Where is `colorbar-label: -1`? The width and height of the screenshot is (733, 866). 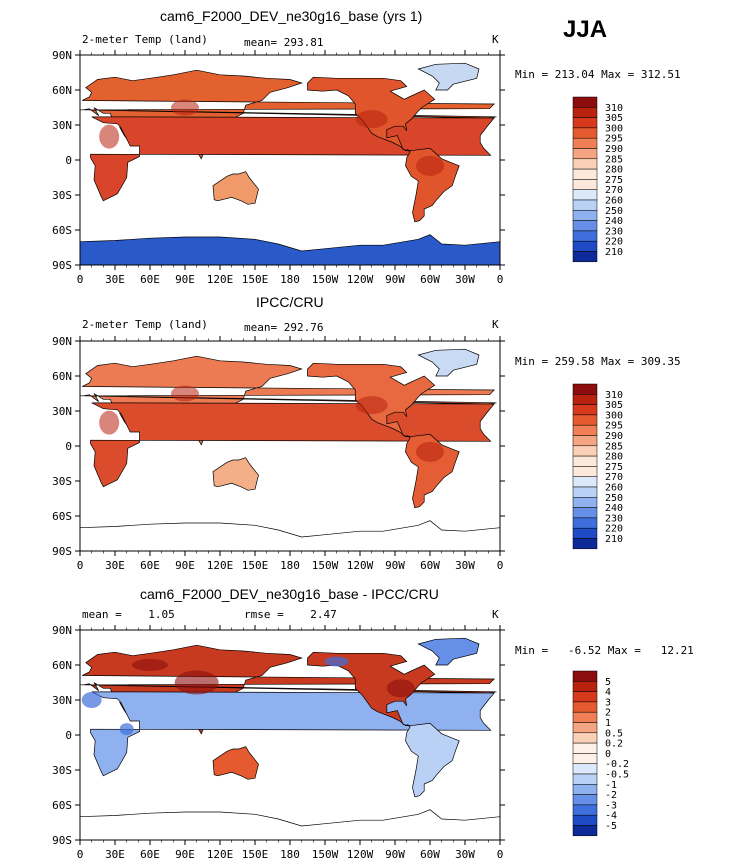
colorbar-label: -1 is located at coordinates (611, 785).